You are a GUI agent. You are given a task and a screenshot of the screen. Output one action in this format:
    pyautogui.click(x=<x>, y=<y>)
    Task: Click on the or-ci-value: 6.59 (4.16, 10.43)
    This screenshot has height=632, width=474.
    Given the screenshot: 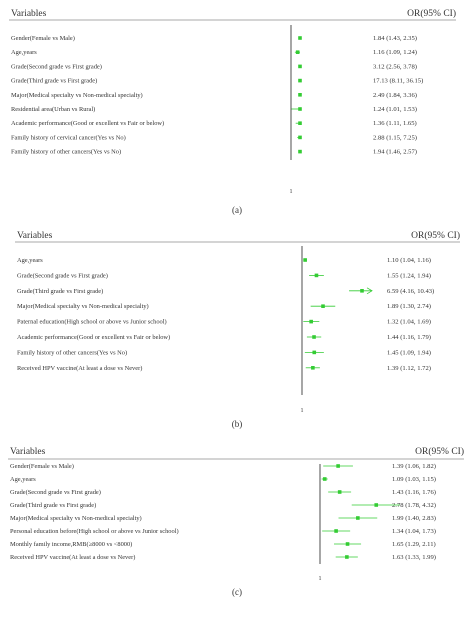 What is the action you would take?
    pyautogui.click(x=410, y=291)
    